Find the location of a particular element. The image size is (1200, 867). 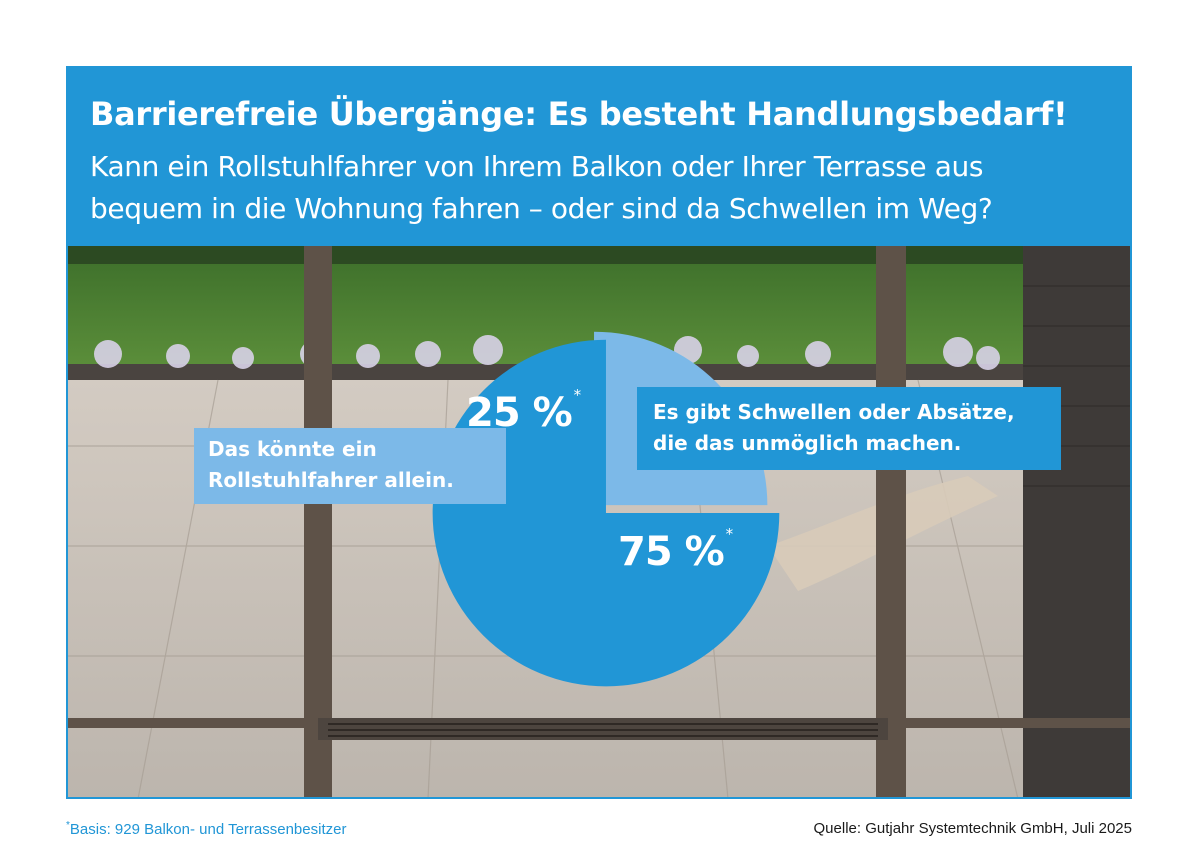

slice-value-large-text: 75 % is located at coordinates (671, 552).